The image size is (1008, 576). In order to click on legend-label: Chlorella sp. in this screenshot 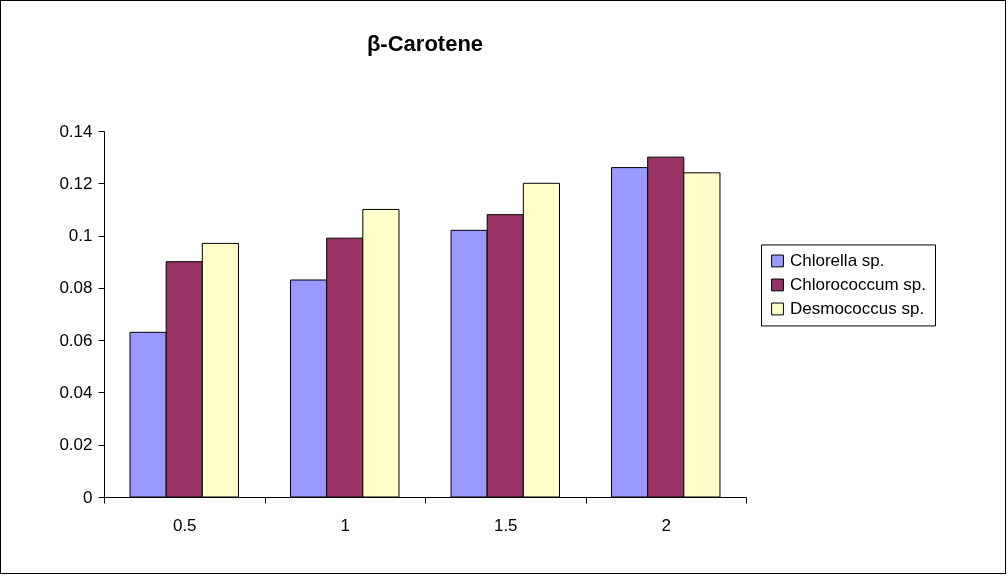, I will do `click(837, 260)`.